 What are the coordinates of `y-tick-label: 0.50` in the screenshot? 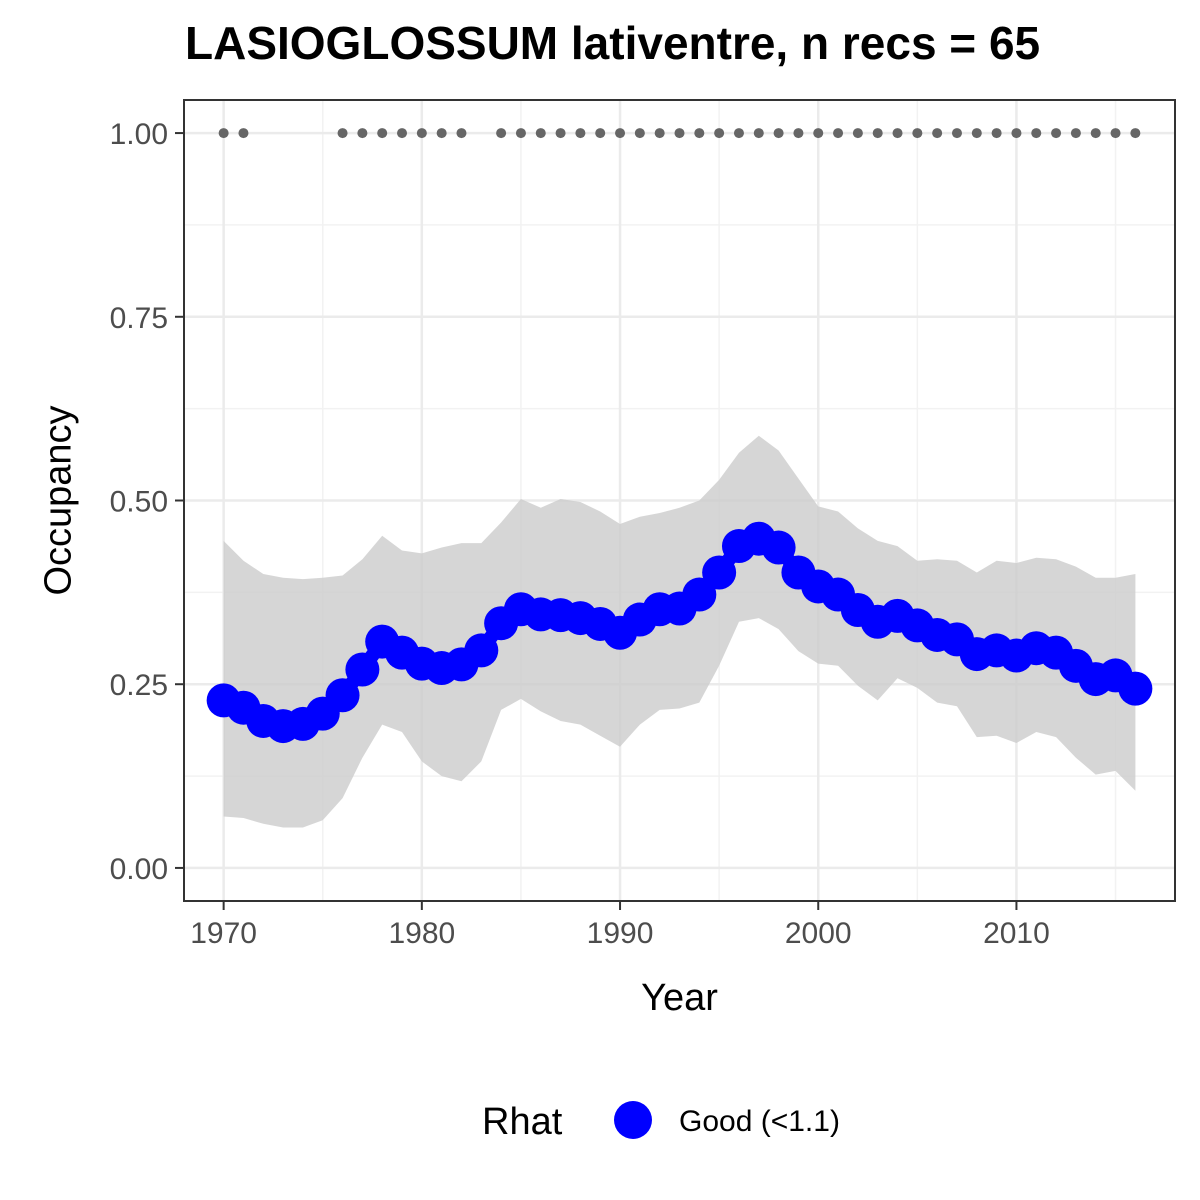 It's located at (139, 502).